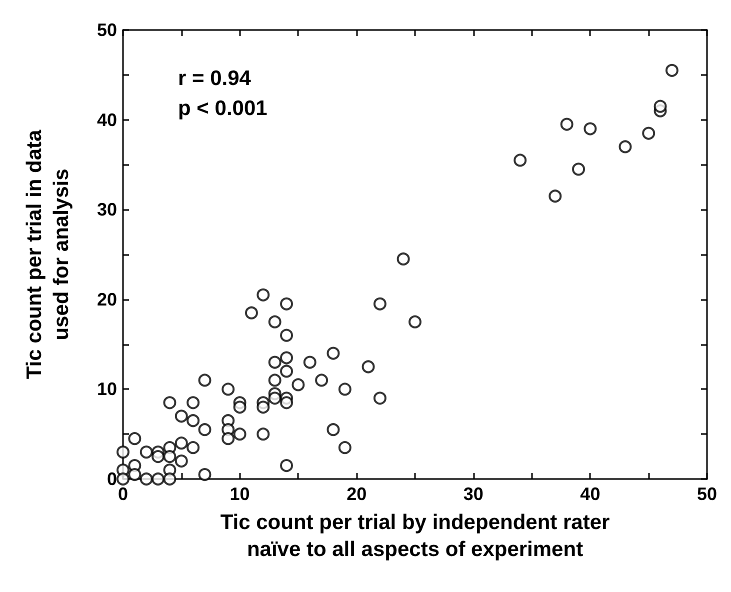 The image size is (731, 592). Describe the element at coordinates (215, 78) in the screenshot. I see `annotation: r = 0.94` at that location.